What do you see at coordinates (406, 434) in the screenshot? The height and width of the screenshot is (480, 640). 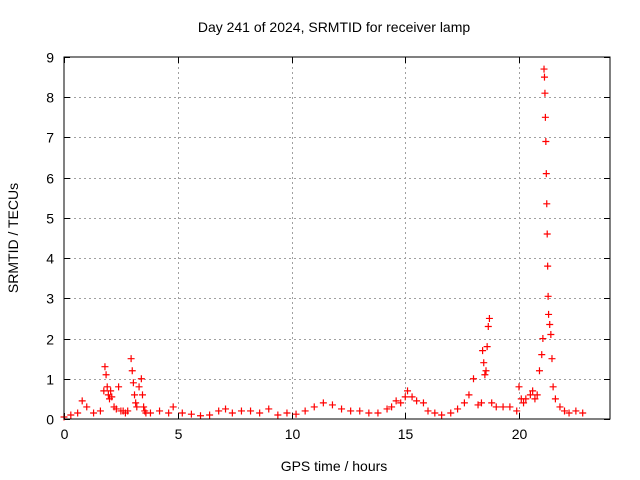 I see `x-tick-label: 15` at bounding box center [406, 434].